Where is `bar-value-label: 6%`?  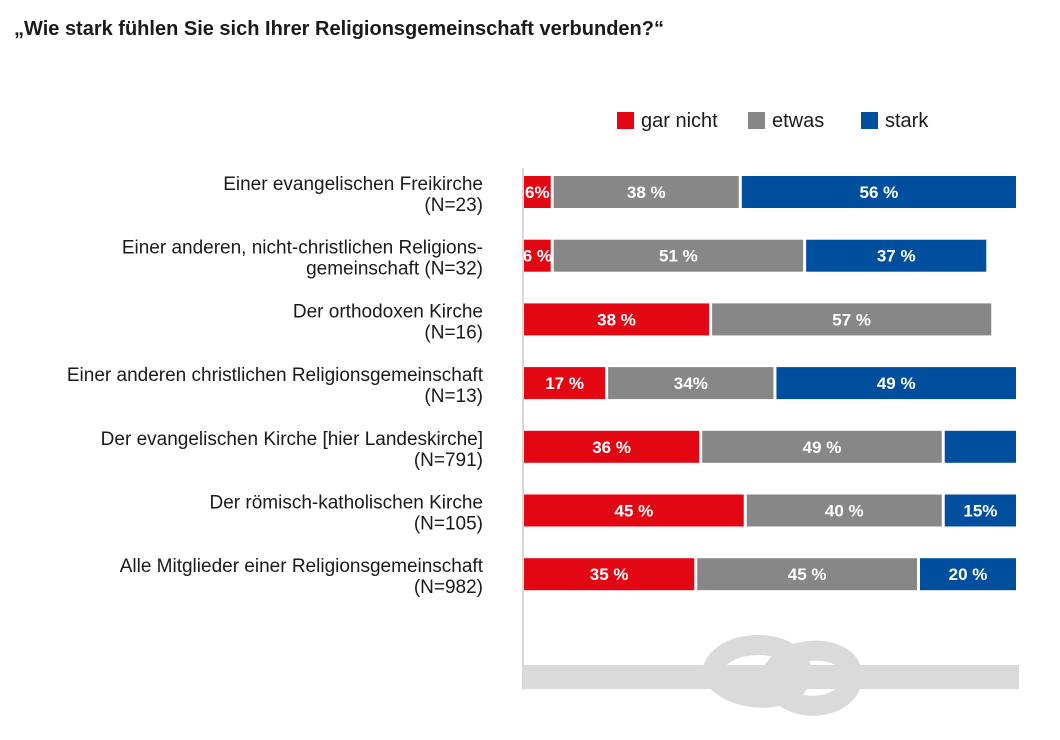
bar-value-label: 6% is located at coordinates (537, 192).